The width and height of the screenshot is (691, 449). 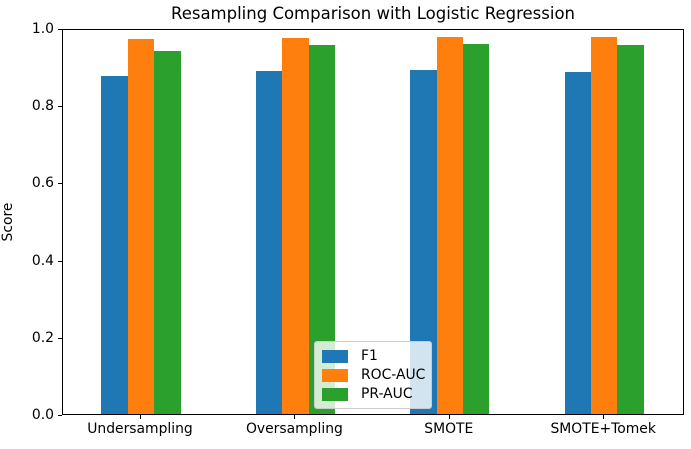 I want to click on bar-pr-auc-smote-tomek, so click(x=630, y=229).